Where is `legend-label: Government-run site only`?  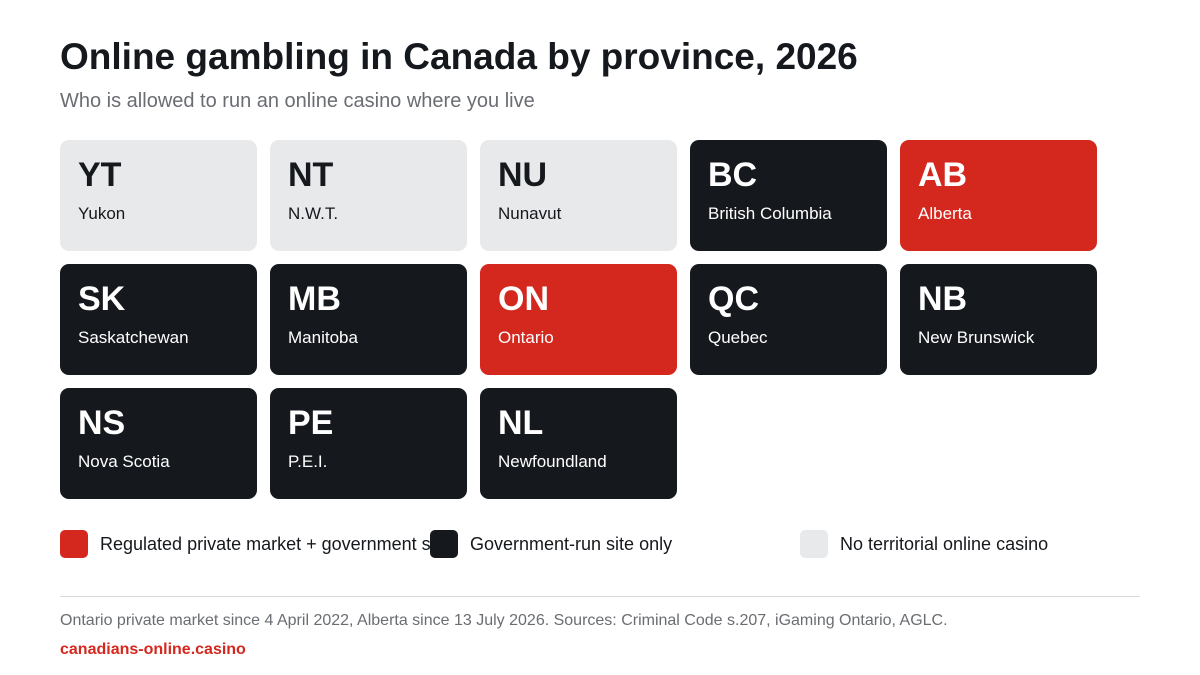 legend-label: Government-run site only is located at coordinates (571, 543).